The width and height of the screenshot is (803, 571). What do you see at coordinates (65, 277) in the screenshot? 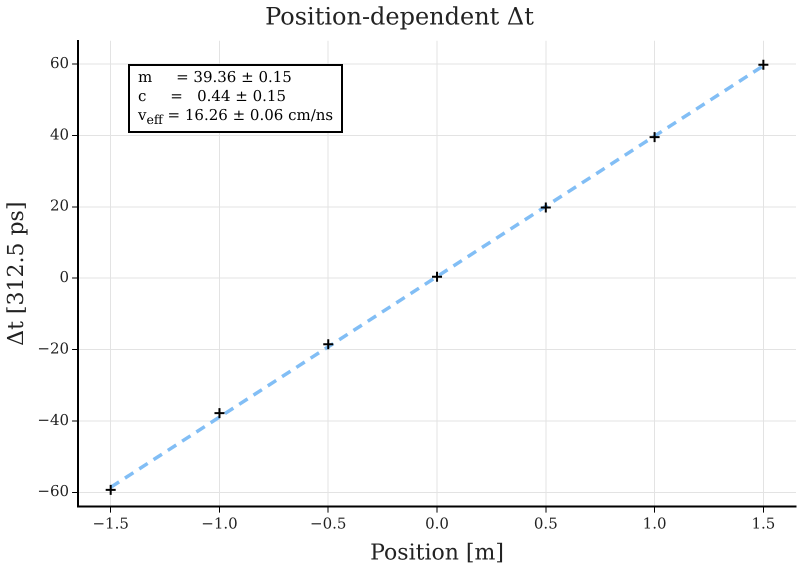
I see `y-tick-label: 0` at bounding box center [65, 277].